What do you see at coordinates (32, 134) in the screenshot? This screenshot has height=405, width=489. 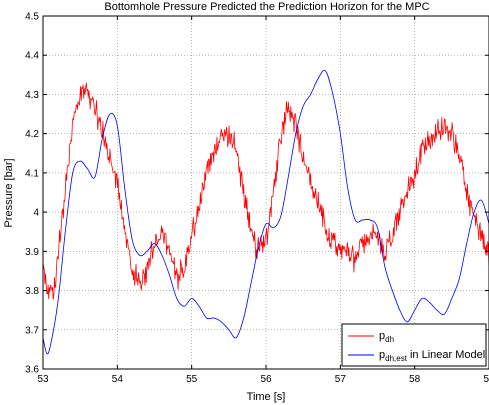 I see `y-tick-label: 4.2` at bounding box center [32, 134].